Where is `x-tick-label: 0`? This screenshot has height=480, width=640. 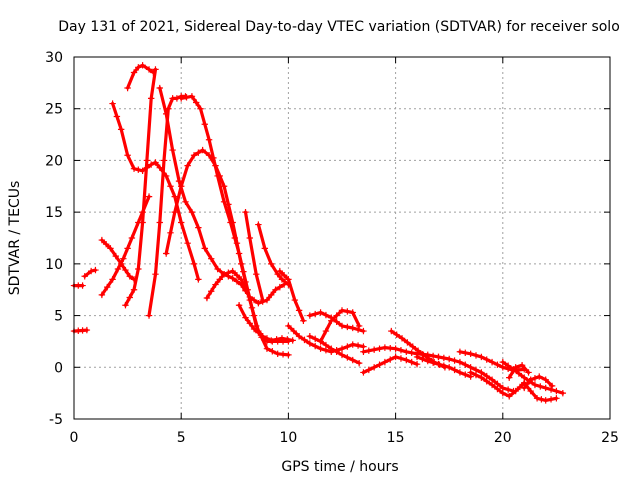
x-tick-label: 0 is located at coordinates (74, 438).